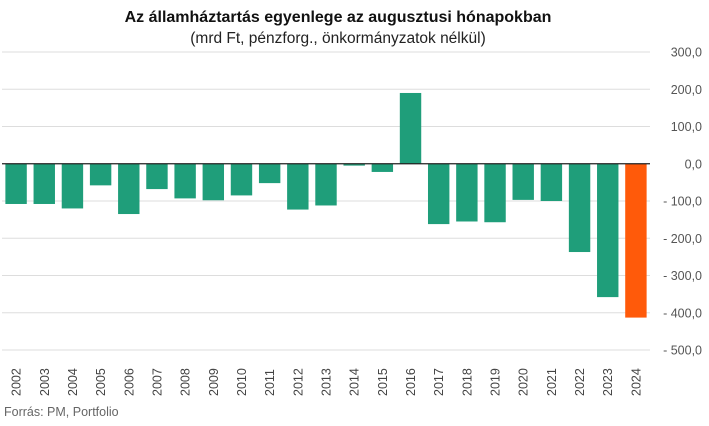 Image resolution: width=709 pixels, height=426 pixels. I want to click on bar-2015, so click(382, 167).